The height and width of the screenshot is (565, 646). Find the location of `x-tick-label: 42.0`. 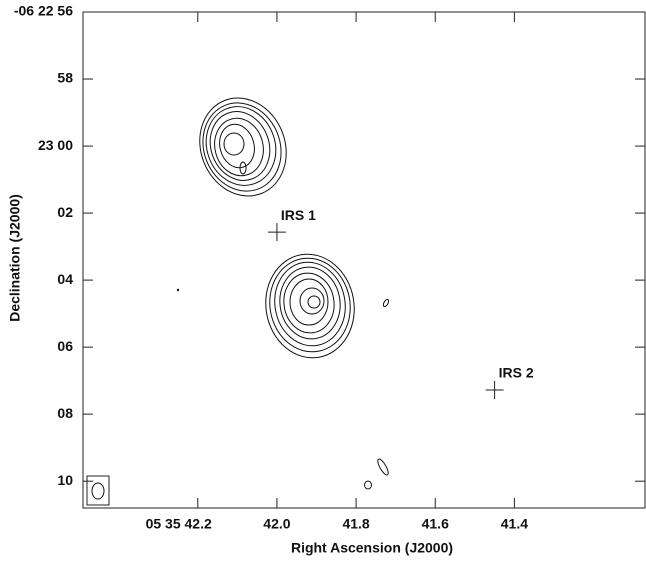

x-tick-label: 42.0 is located at coordinates (276, 524).